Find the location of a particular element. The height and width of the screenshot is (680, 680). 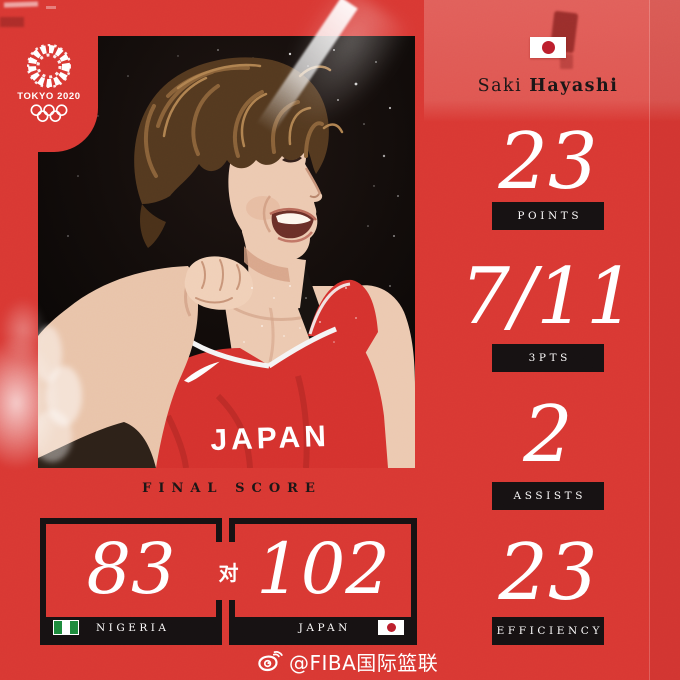

watermark-handle: @FIBA国际篮联 is located at coordinates (364, 663).